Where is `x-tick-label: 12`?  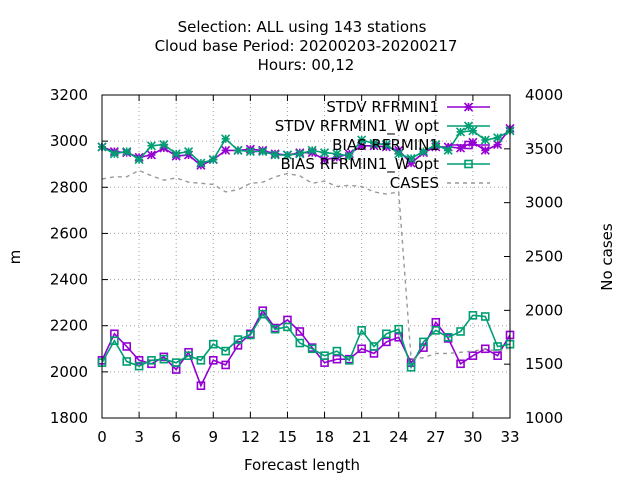 x-tick-label: 12 is located at coordinates (250, 437).